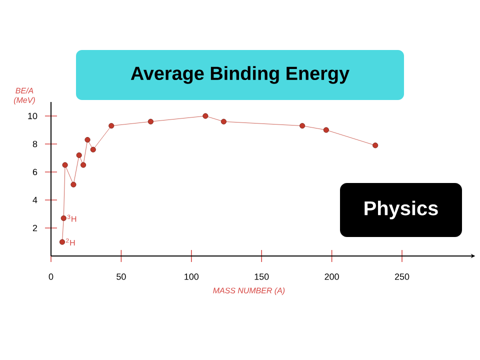 The image size is (480, 360). Describe the element at coordinates (121, 277) in the screenshot. I see `x-tick-label: 50` at that location.